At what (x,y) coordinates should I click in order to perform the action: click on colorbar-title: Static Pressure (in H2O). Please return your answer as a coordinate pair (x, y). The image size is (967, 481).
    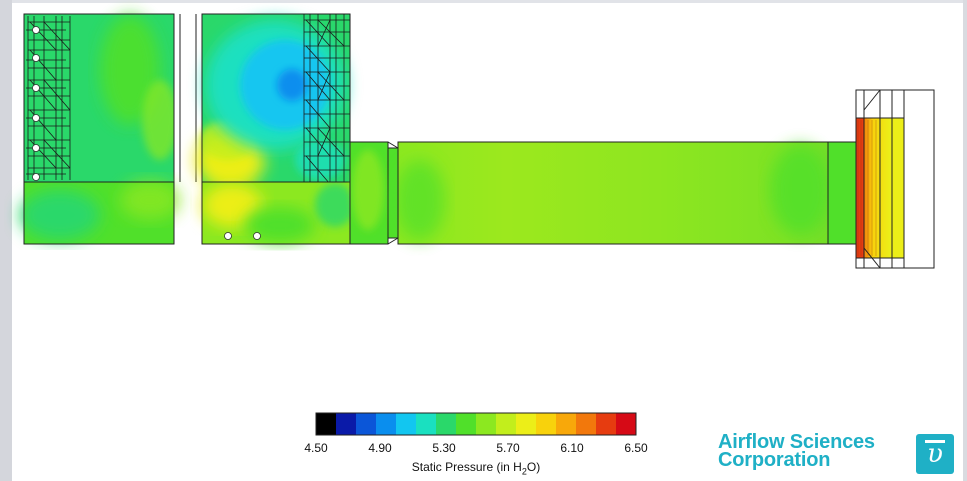
    Looking at the image, I should click on (476, 468).